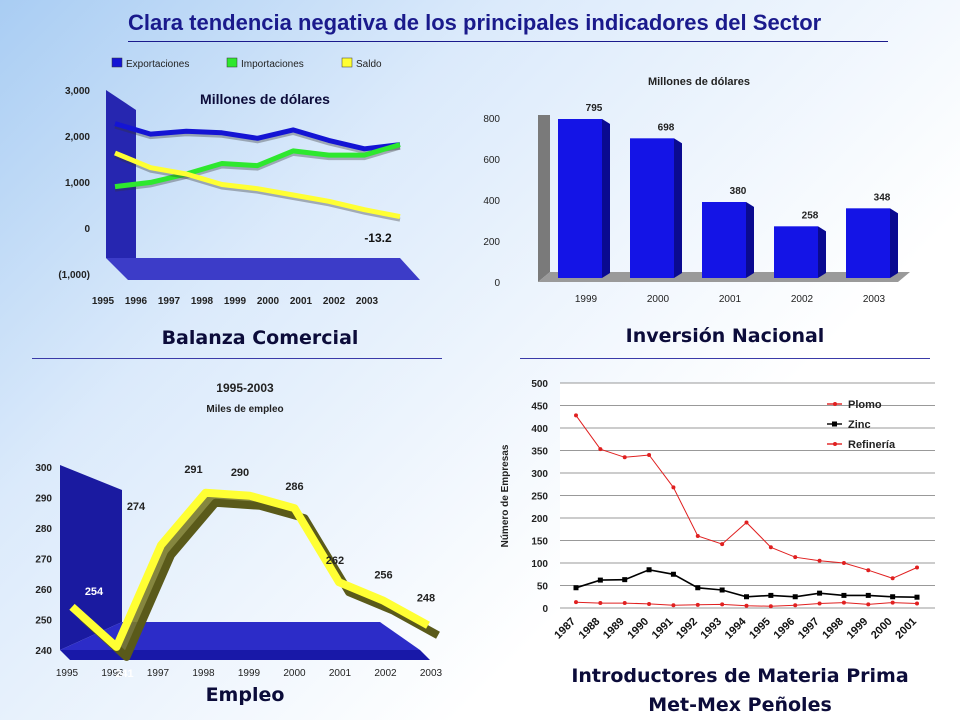  I want to click on materia-xtick: 1991, so click(663, 629).